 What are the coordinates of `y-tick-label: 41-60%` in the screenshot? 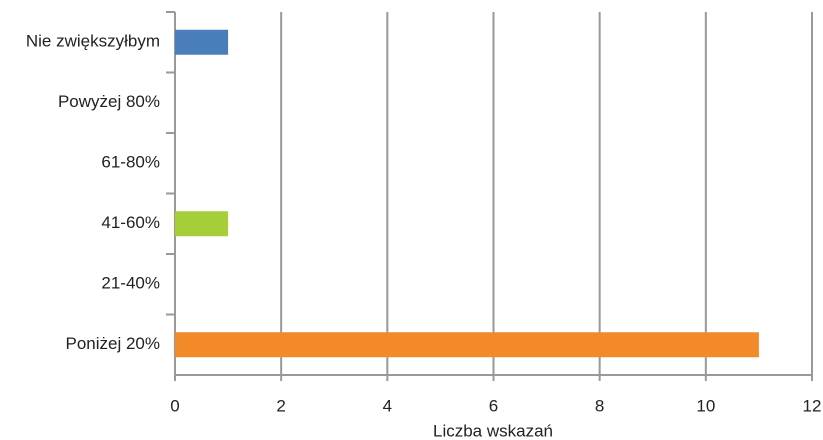 It's located at (130, 222).